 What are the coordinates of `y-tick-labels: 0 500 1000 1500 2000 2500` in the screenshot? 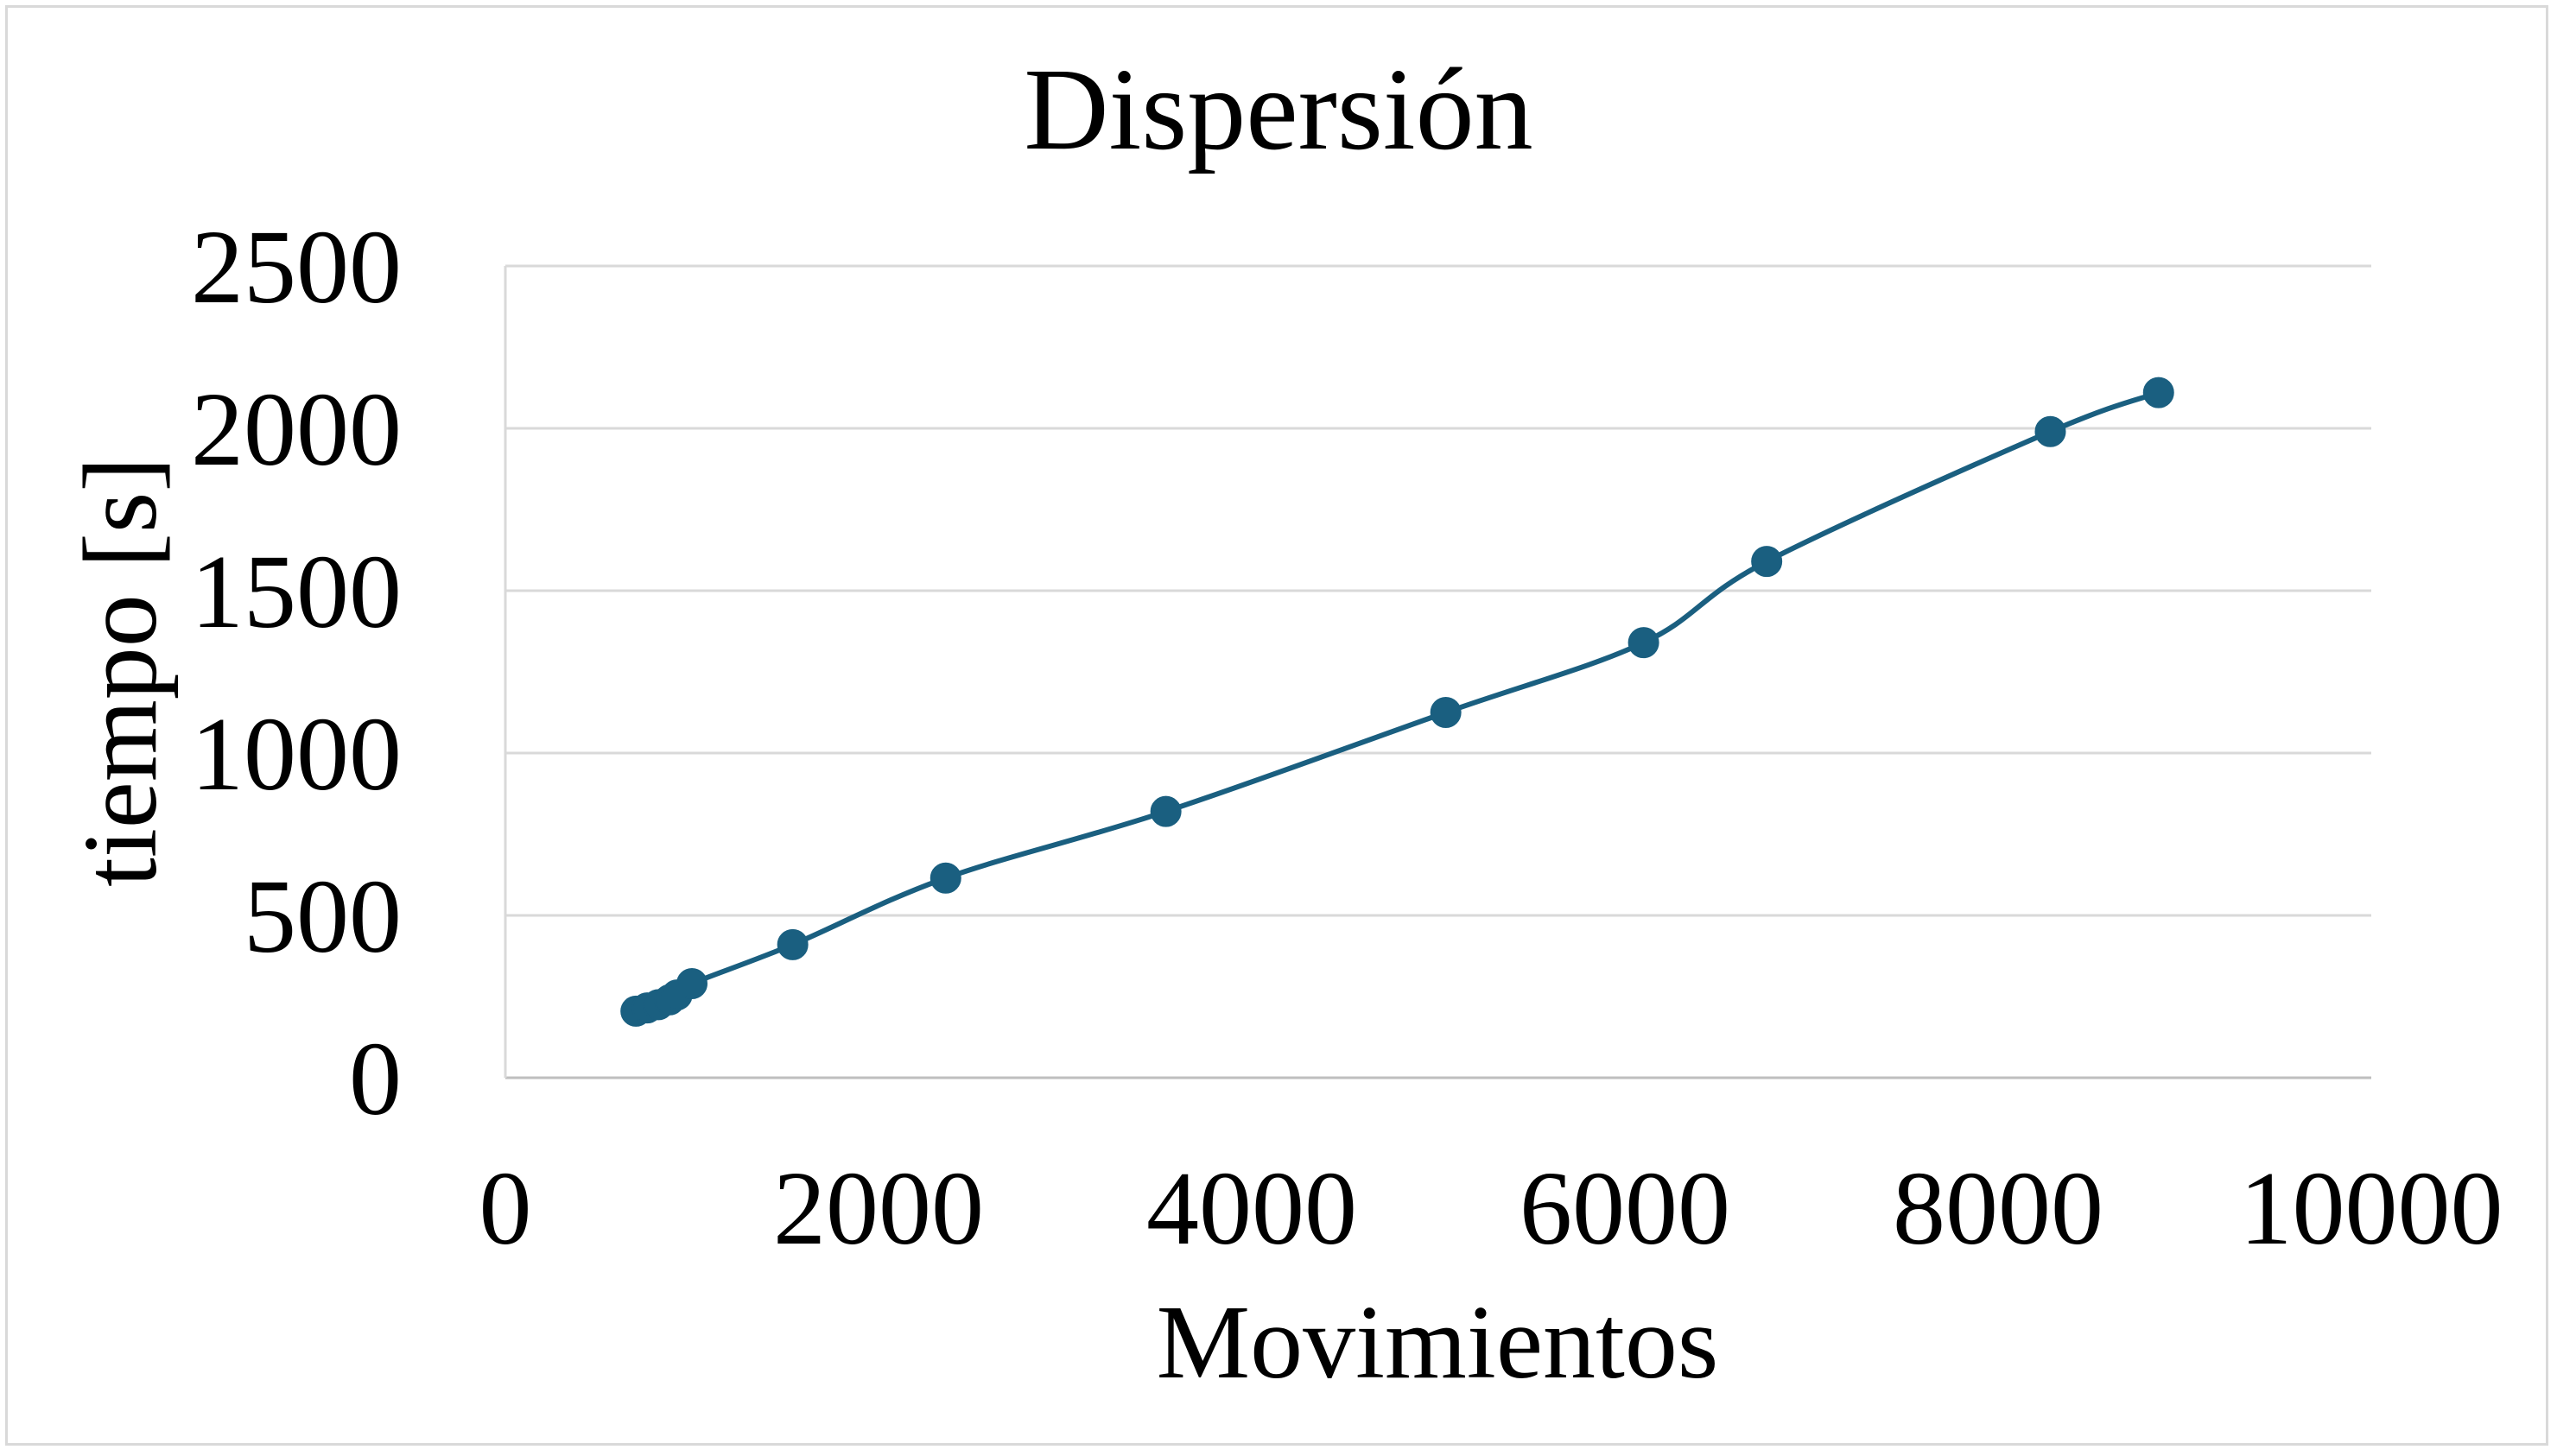 It's located at (296, 673).